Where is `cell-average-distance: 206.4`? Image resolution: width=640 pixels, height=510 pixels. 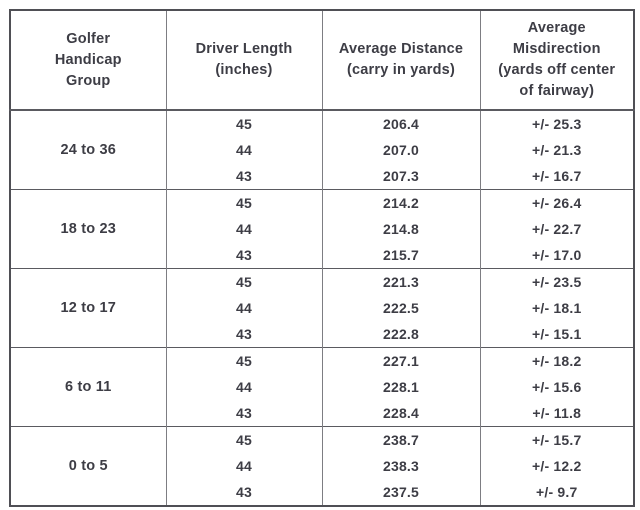
cell-average-distance: 206.4 is located at coordinates (401, 123).